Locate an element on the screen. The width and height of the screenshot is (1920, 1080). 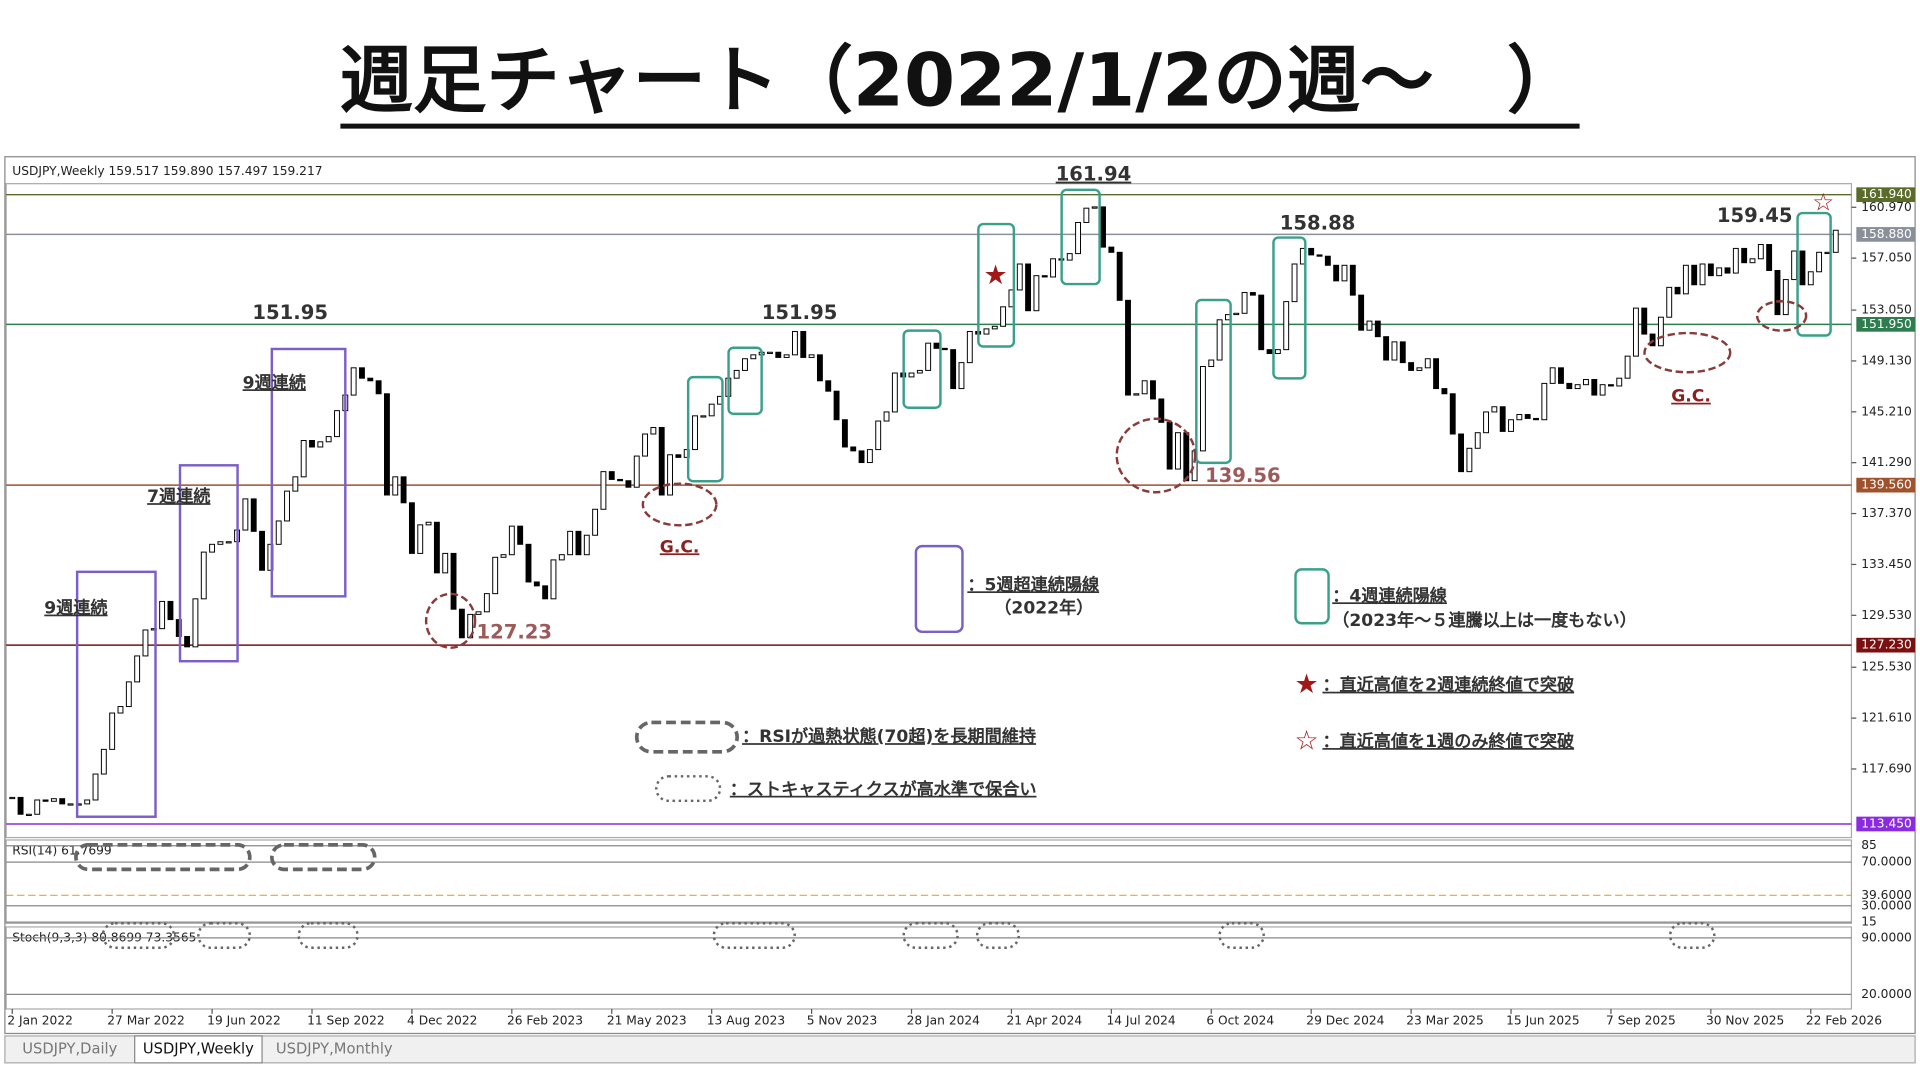
y-tick-label: 90.0000 is located at coordinates (1886, 937).